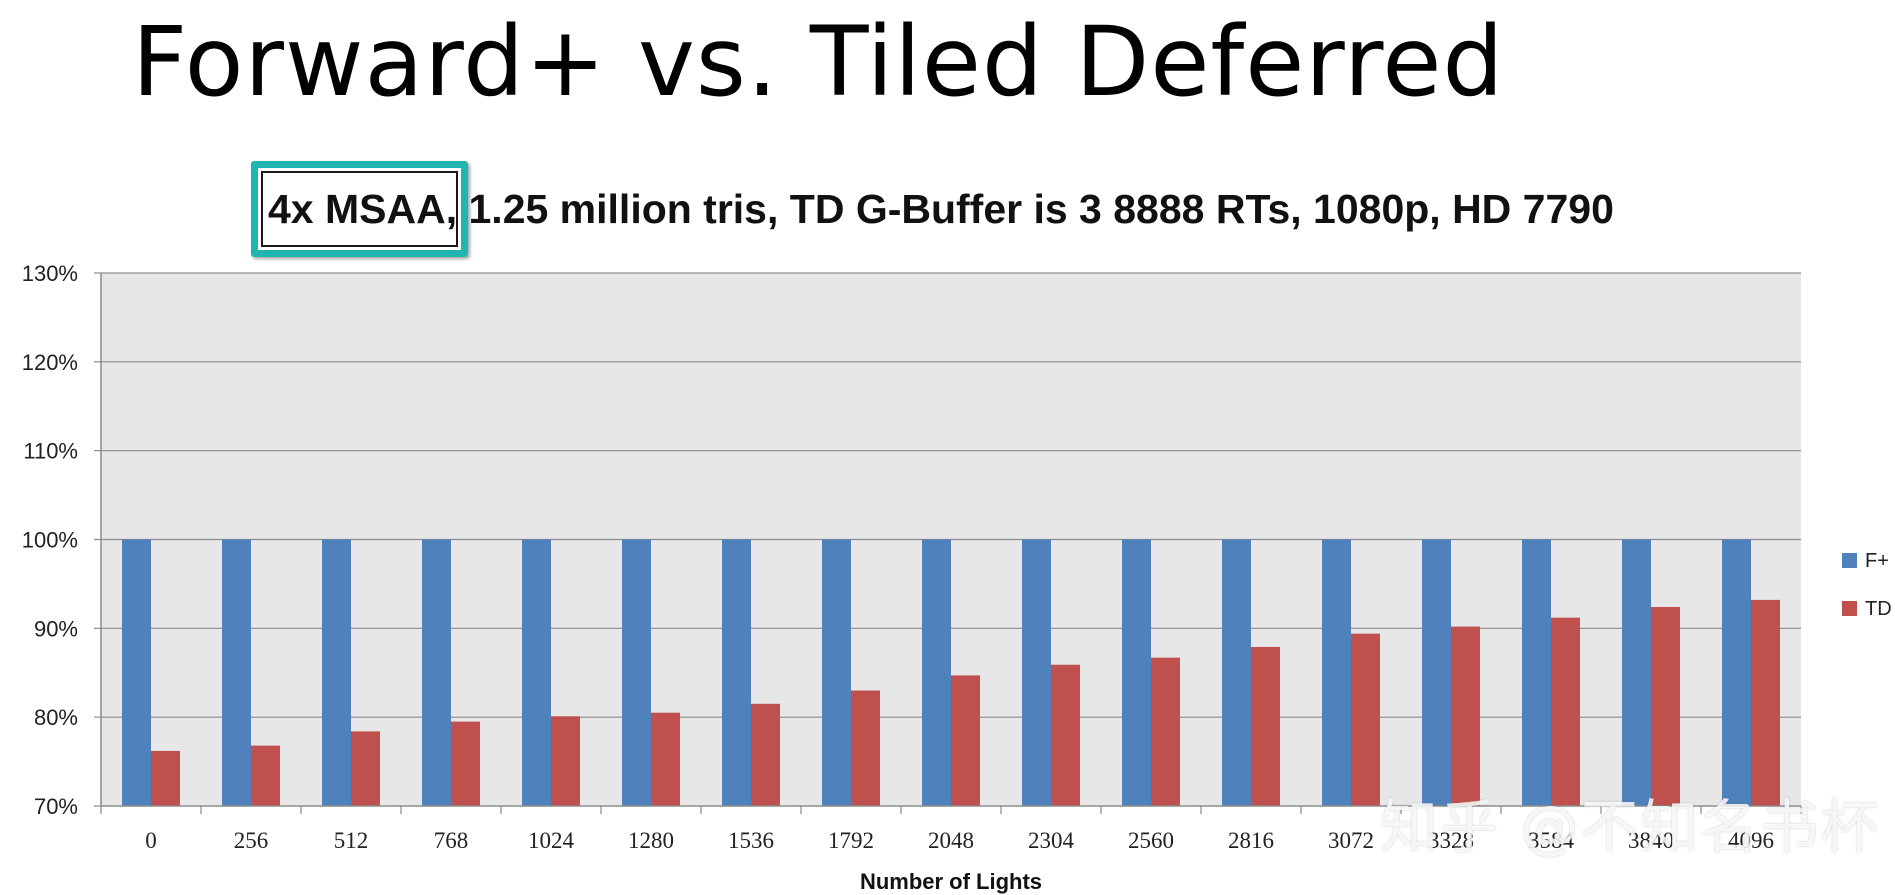  What do you see at coordinates (451, 840) in the screenshot?
I see `x-tick-label: 768` at bounding box center [451, 840].